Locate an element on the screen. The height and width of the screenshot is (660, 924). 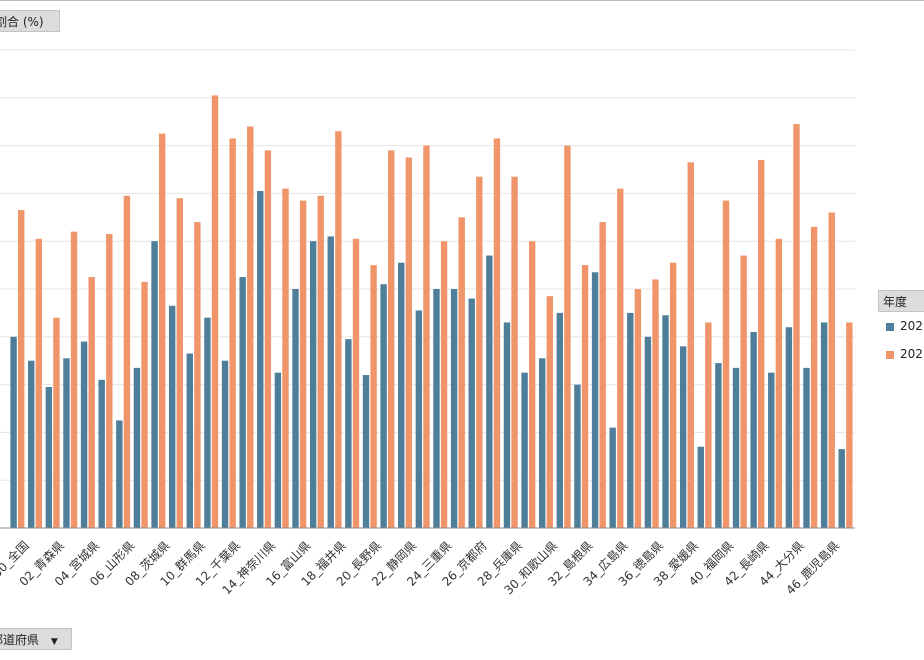
dropdown-arrow-icon: ▼ is located at coordinates (54, 642).